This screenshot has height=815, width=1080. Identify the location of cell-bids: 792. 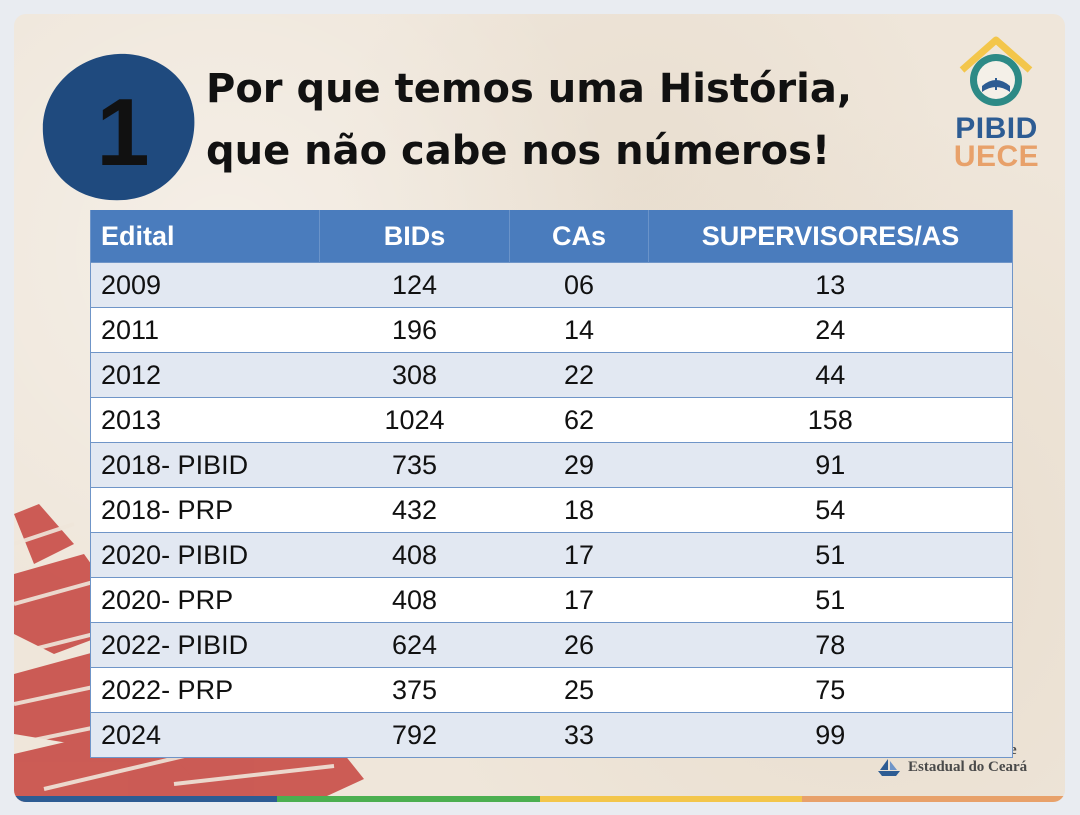
(414, 735).